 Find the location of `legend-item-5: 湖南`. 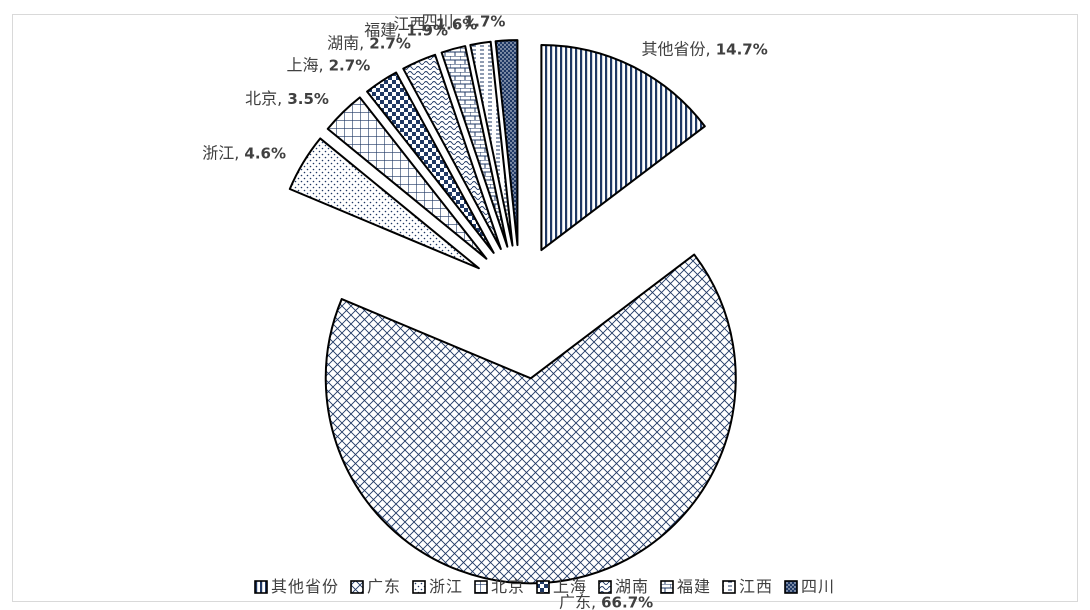

legend-item-5: 湖南 is located at coordinates (623, 586).